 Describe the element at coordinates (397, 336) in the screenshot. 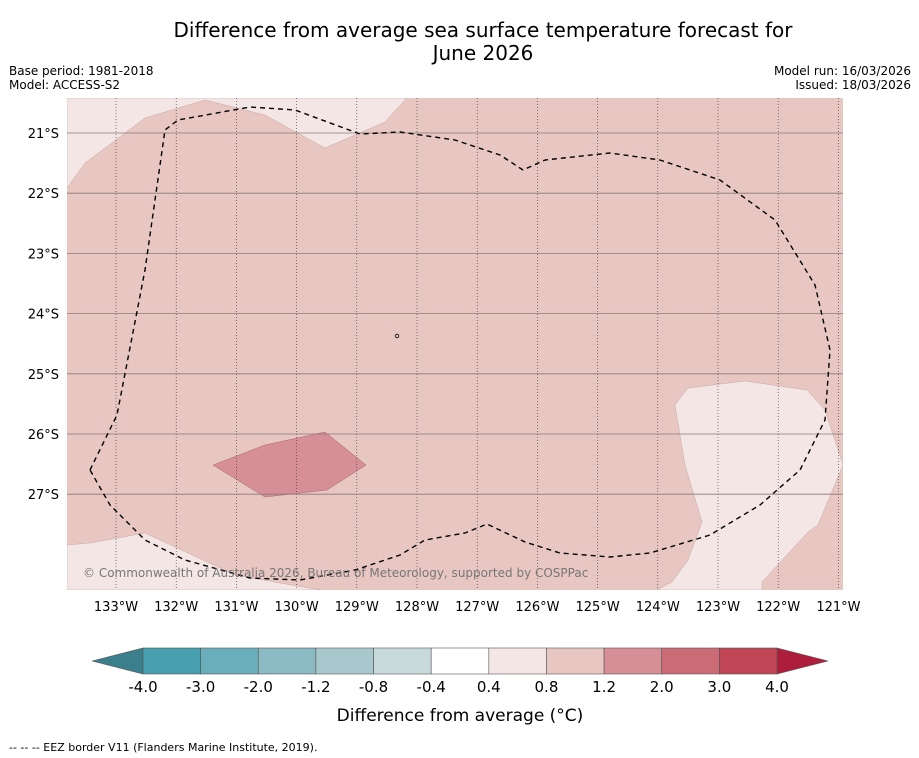

I see `island` at that location.